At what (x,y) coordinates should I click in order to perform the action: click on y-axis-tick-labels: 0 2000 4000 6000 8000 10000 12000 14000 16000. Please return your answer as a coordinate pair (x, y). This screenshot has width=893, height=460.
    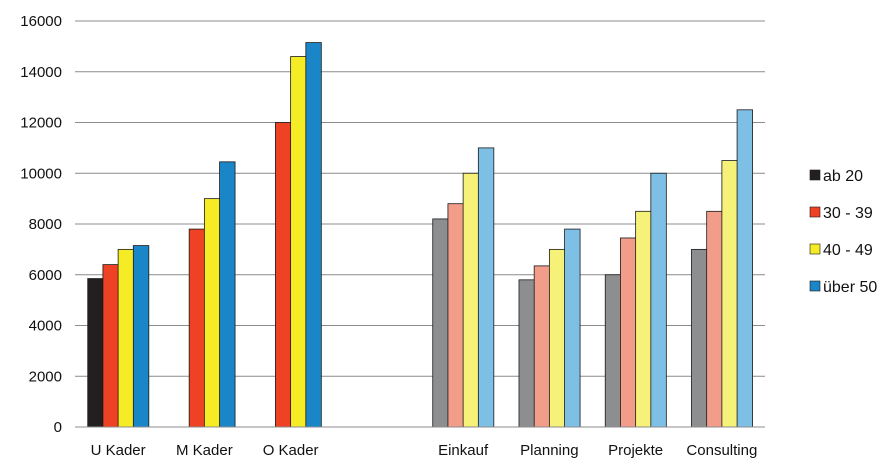
    Looking at the image, I should click on (41, 224).